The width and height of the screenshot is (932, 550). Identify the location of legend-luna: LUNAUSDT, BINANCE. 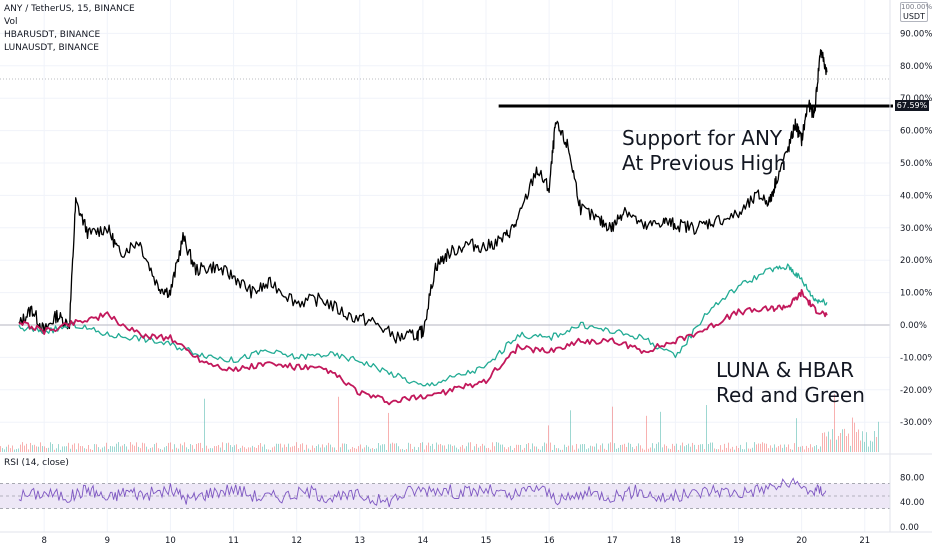
(51, 48).